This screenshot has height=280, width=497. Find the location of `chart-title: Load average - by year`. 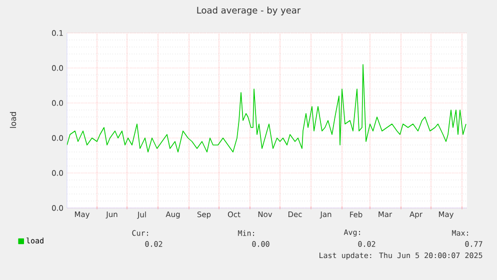

chart-title: Load average - by year is located at coordinates (249, 11).